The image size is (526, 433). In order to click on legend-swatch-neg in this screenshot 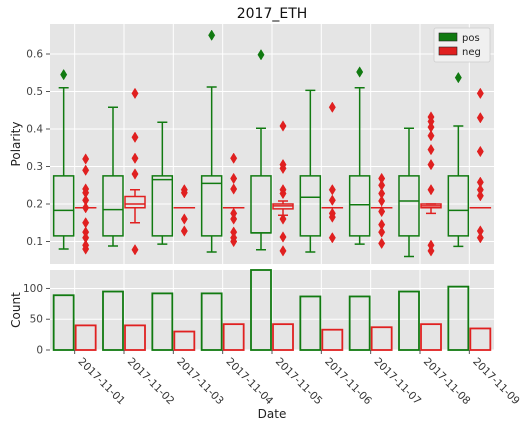, I will do `click(448, 51)`.